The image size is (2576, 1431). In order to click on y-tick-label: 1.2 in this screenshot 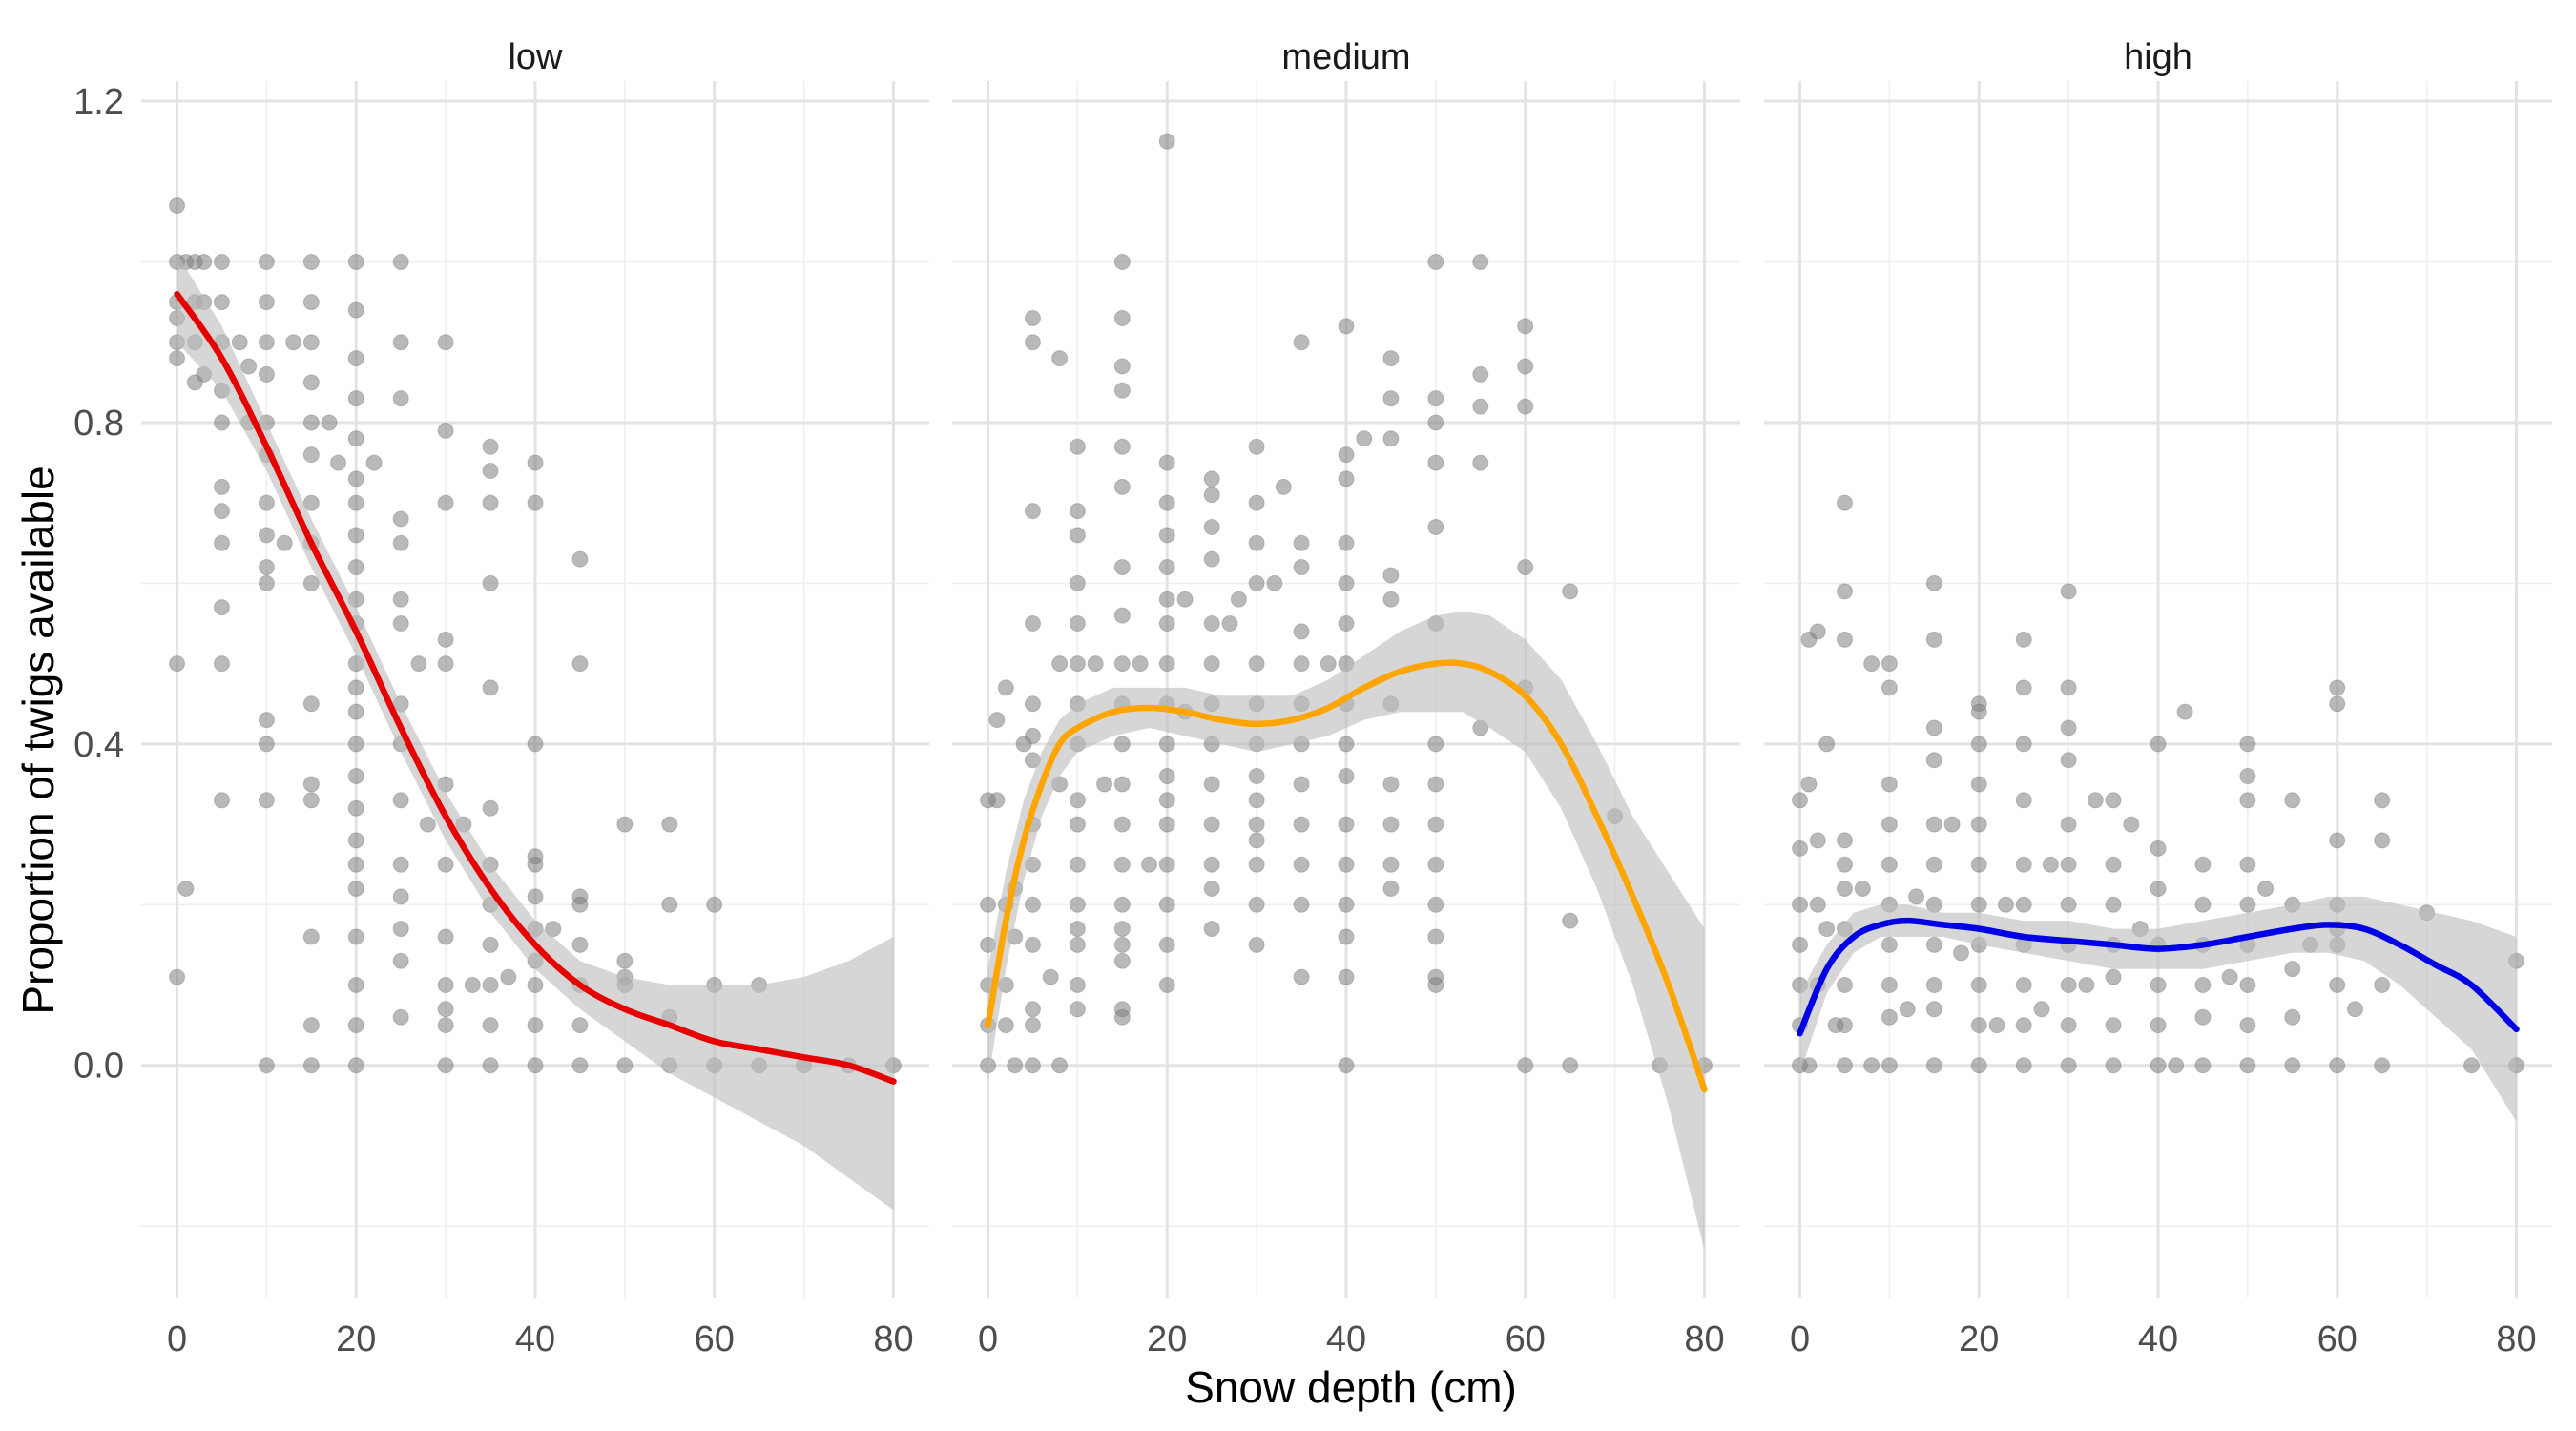, I will do `click(98, 102)`.